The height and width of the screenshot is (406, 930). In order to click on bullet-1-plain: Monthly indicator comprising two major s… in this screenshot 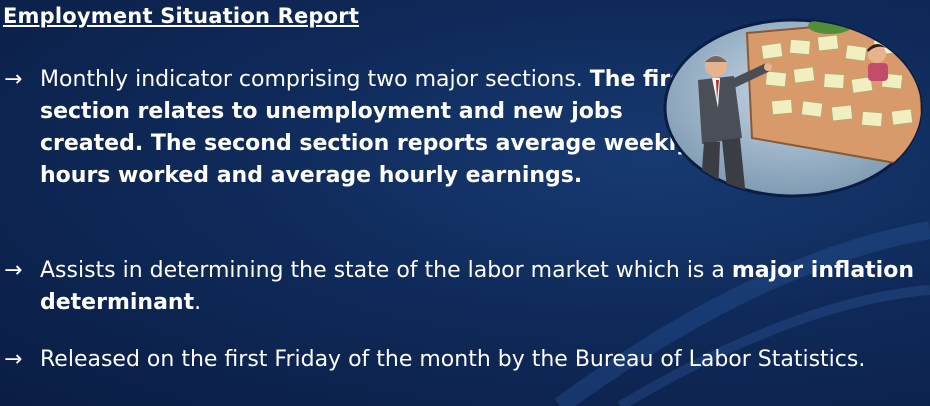, I will do `click(315, 79)`.